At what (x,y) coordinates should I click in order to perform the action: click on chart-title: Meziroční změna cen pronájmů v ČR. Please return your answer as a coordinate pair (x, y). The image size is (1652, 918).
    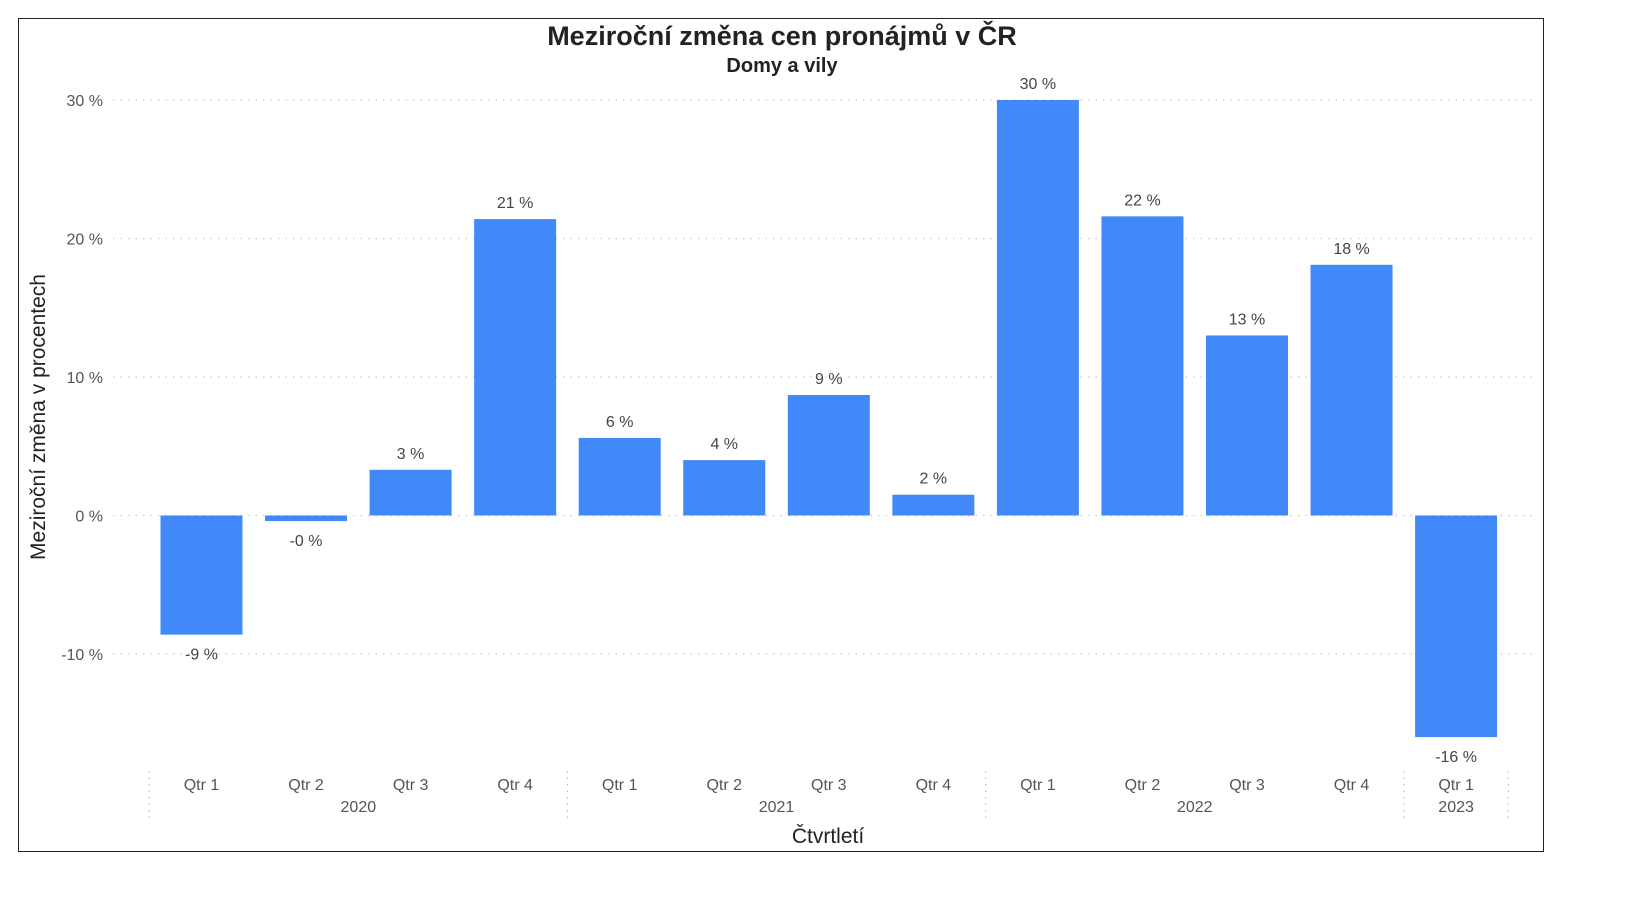
    Looking at the image, I should click on (782, 35).